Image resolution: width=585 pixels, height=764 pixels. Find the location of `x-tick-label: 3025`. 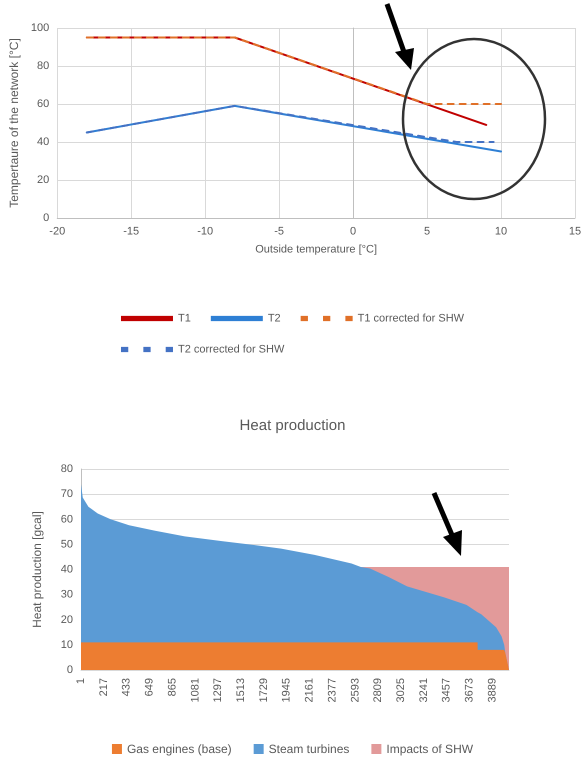

x-tick-label: 3025 is located at coordinates (400, 690).